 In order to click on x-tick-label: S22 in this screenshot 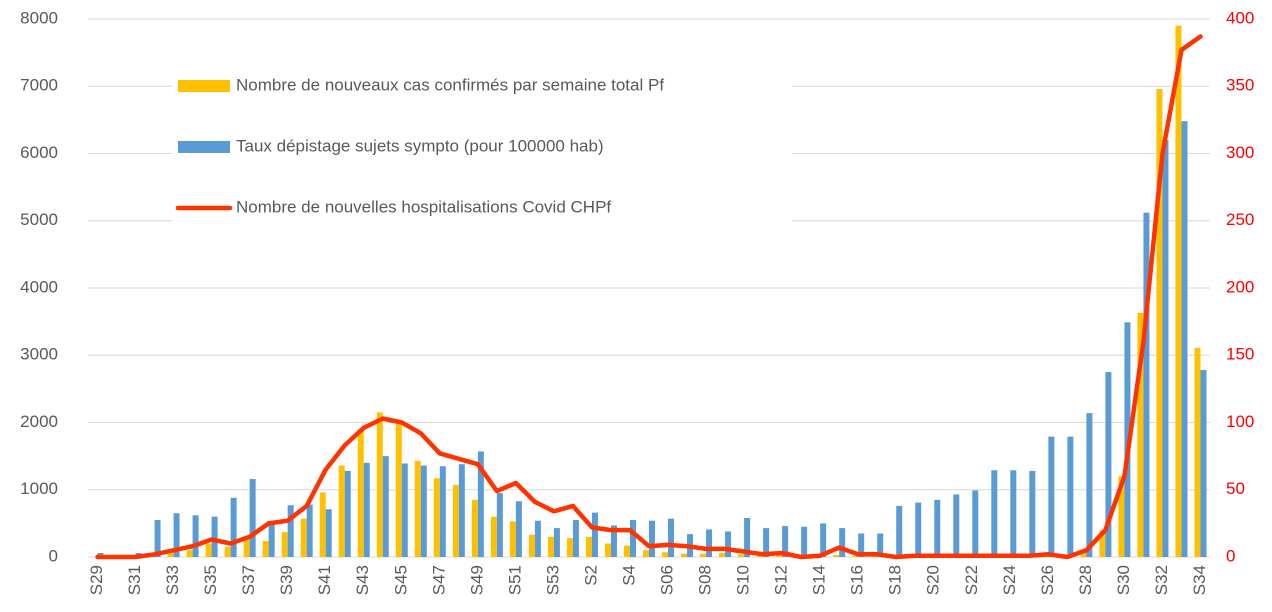, I will do `click(971, 580)`.